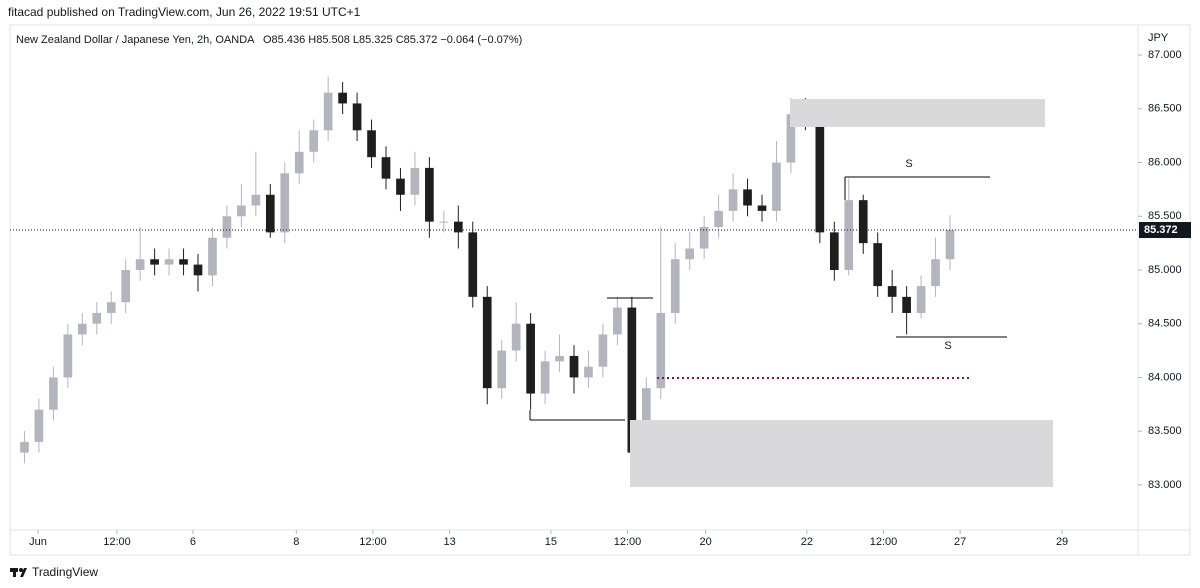 The image size is (1200, 588). Describe the element at coordinates (1165, 485) in the screenshot. I see `y-tick-label: 83.000` at that location.